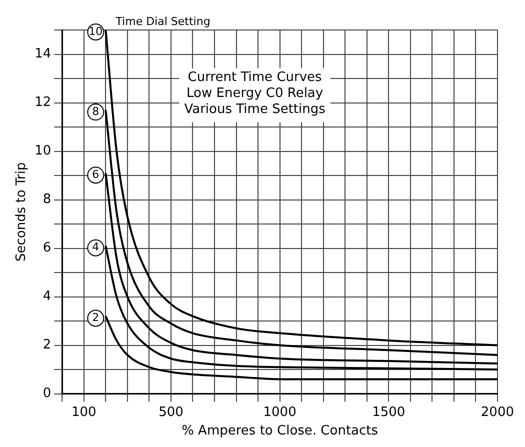  What do you see at coordinates (497, 412) in the screenshot?
I see `x-tick-label: 2000` at bounding box center [497, 412].